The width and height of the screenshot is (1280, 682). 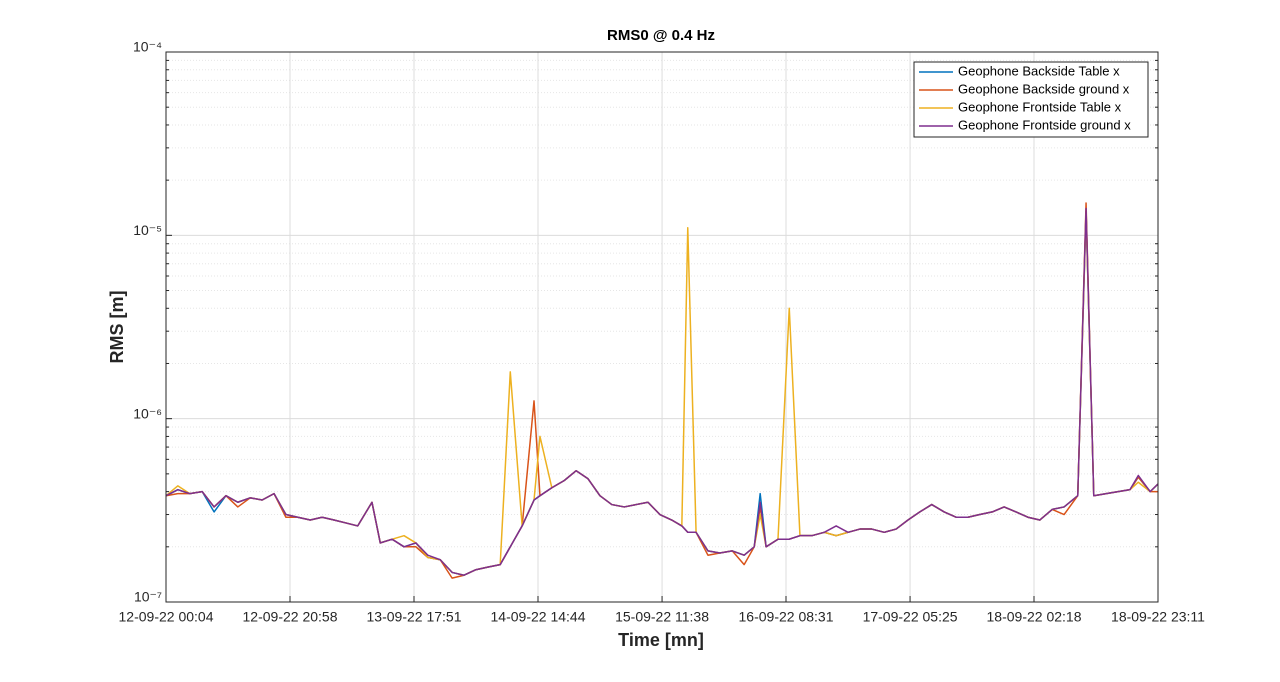 I want to click on x-tick-label: 14-09-22 14:44, so click(x=538, y=617).